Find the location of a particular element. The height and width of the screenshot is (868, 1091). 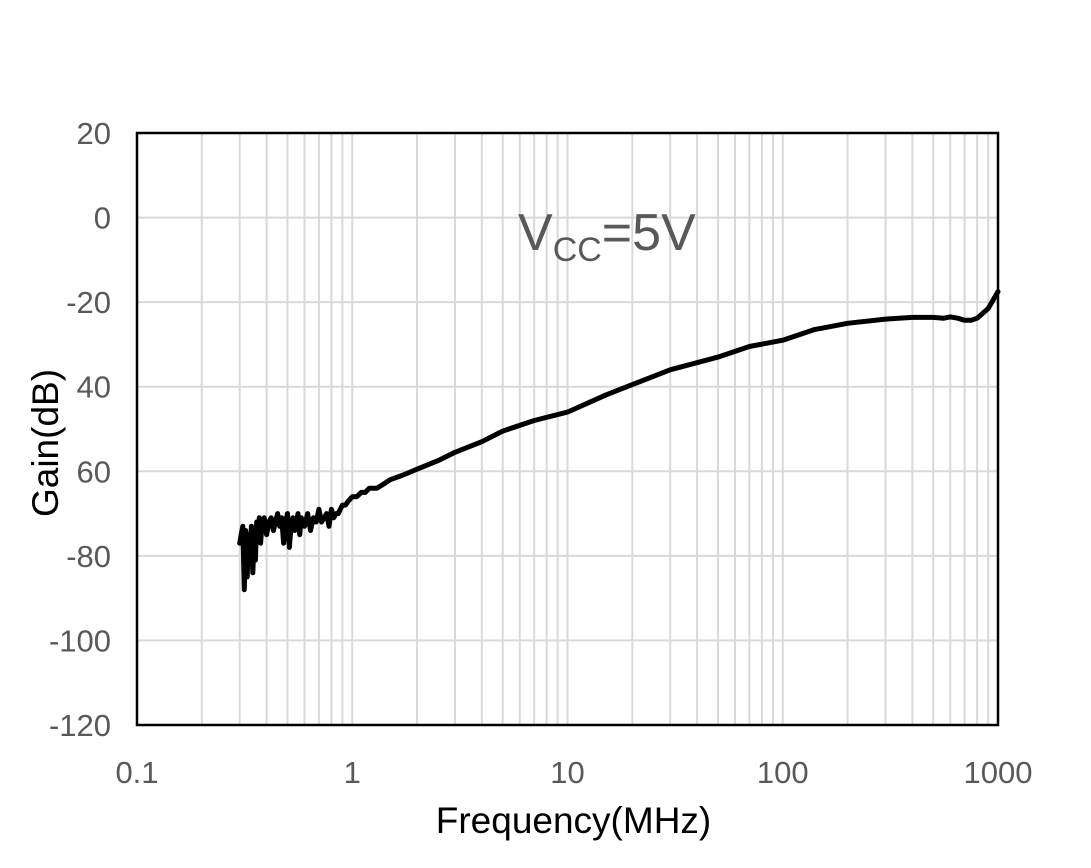

x-tick-label: 100 is located at coordinates (783, 772).